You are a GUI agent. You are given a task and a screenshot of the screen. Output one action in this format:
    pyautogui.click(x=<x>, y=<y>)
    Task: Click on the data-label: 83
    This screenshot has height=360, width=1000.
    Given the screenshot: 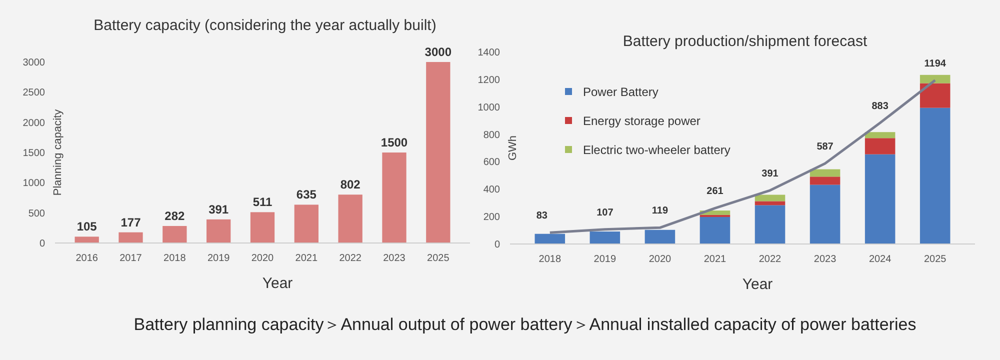 What is the action you would take?
    pyautogui.click(x=542, y=216)
    